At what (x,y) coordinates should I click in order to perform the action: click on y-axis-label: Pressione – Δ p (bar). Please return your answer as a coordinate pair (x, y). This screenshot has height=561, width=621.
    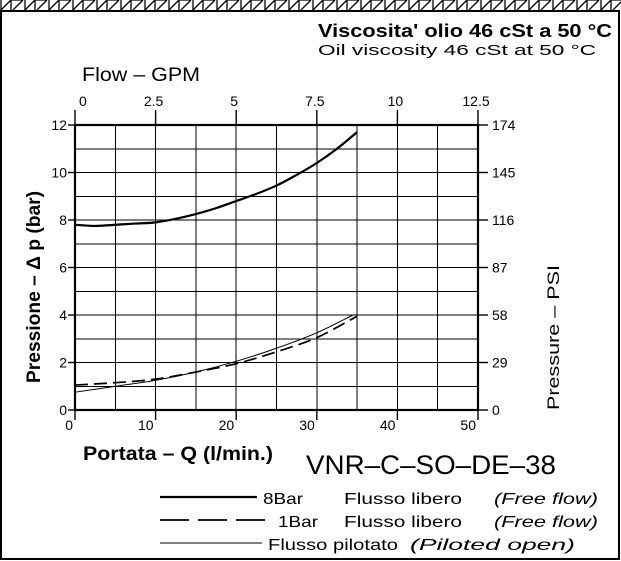
    Looking at the image, I should click on (34, 287).